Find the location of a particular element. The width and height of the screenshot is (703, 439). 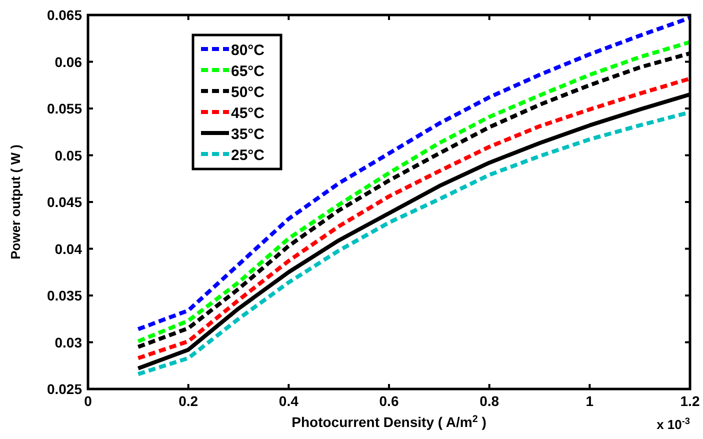

legend-label: 80°C is located at coordinates (248, 50).